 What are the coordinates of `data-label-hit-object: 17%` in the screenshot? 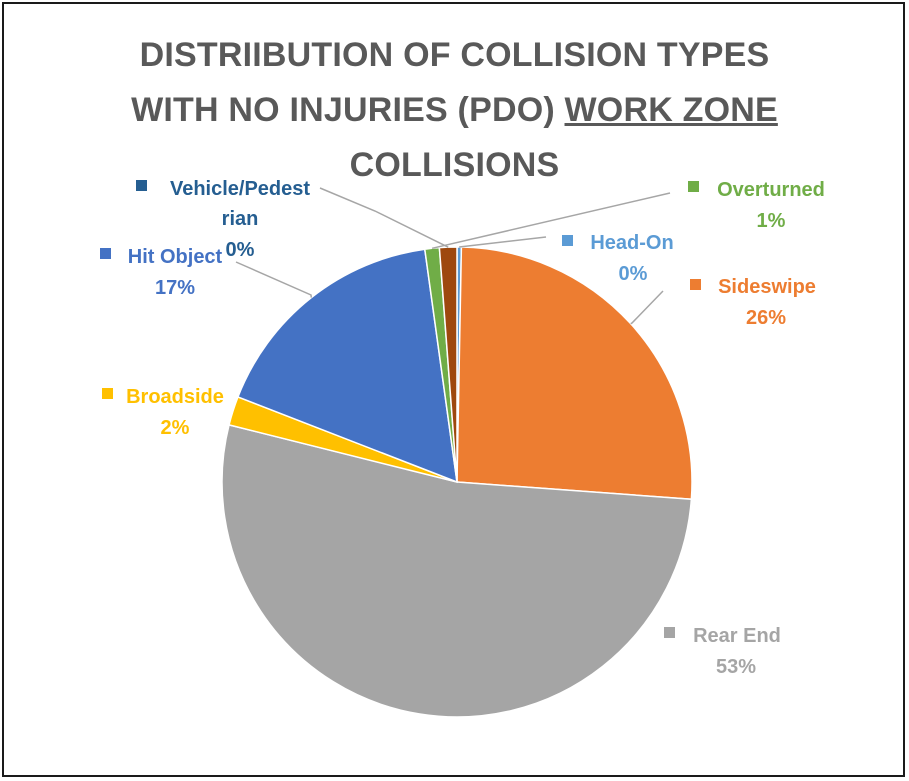 It's located at (175, 288).